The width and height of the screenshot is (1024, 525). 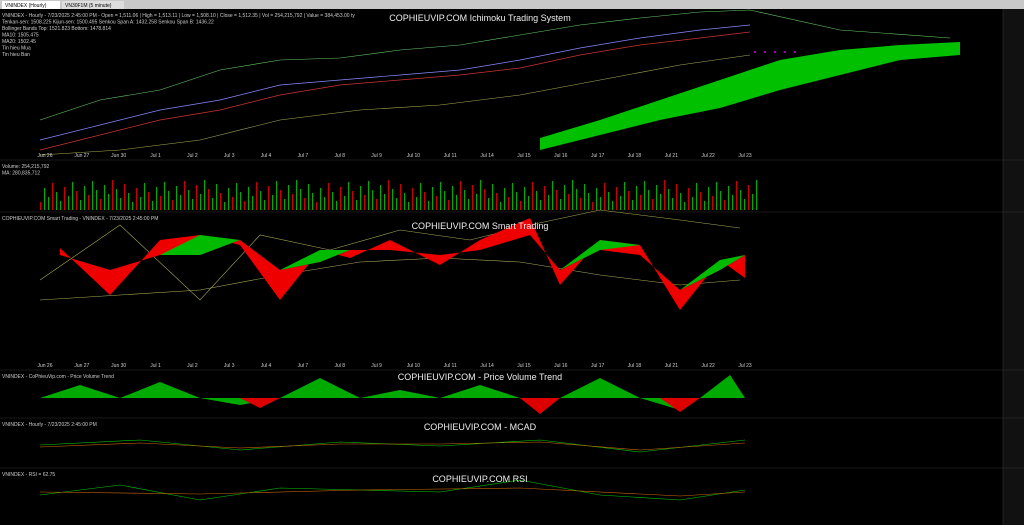 I want to click on rsi-avg, so click(x=392, y=492).